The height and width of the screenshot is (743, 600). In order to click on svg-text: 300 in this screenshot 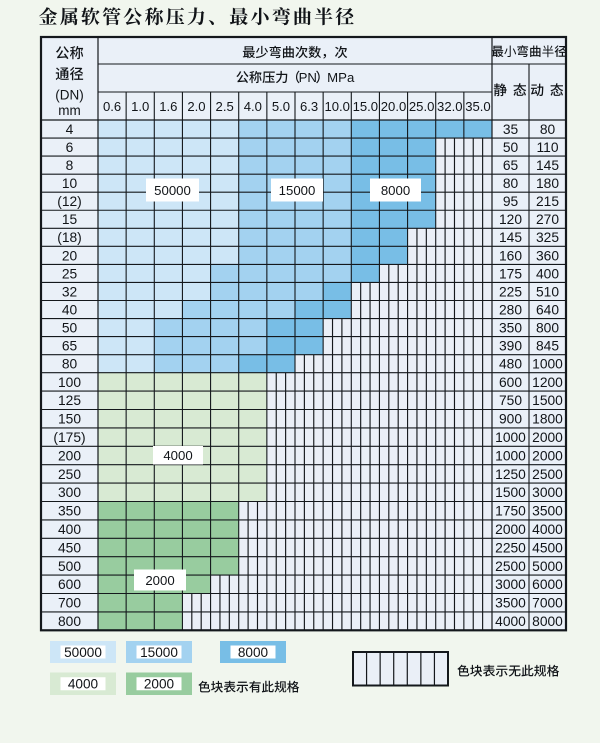, I will do `click(69, 492)`.